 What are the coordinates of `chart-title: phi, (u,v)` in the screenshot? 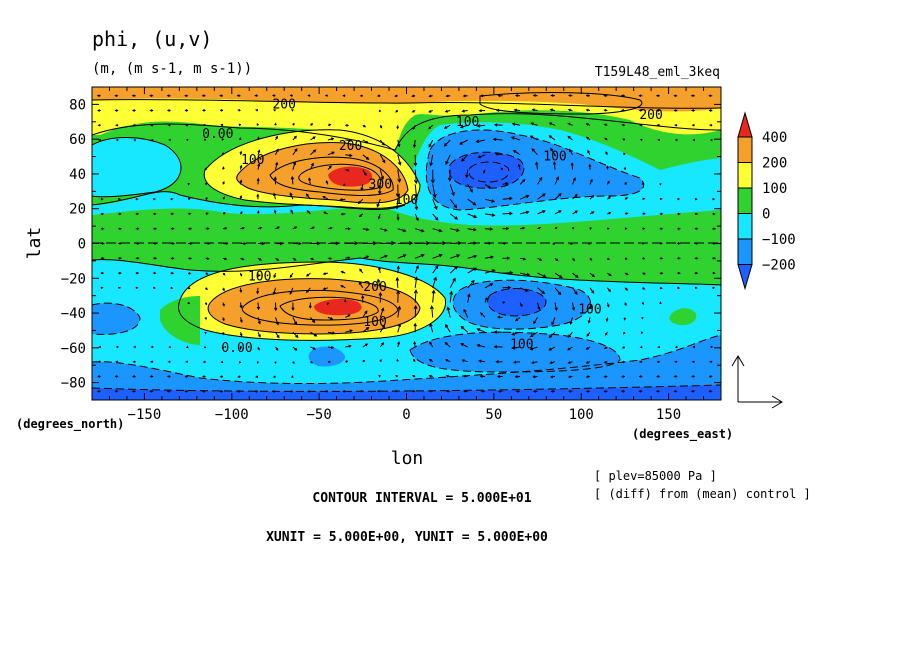 It's located at (152, 39).